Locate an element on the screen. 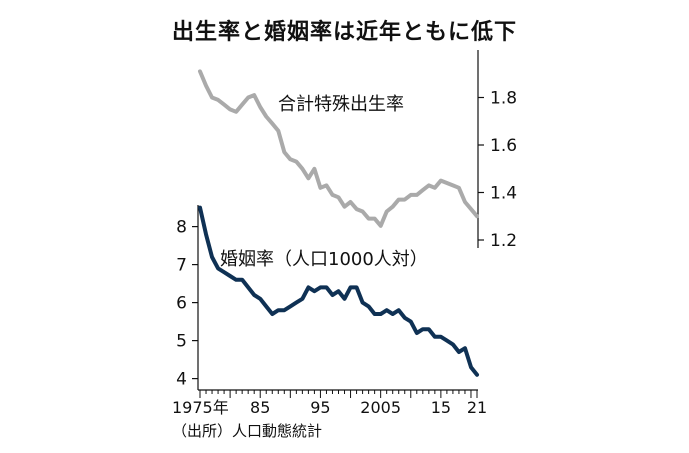 Image resolution: width=689 pixels, height=453 pixels. x-tick-label: 15 is located at coordinates (441, 407).